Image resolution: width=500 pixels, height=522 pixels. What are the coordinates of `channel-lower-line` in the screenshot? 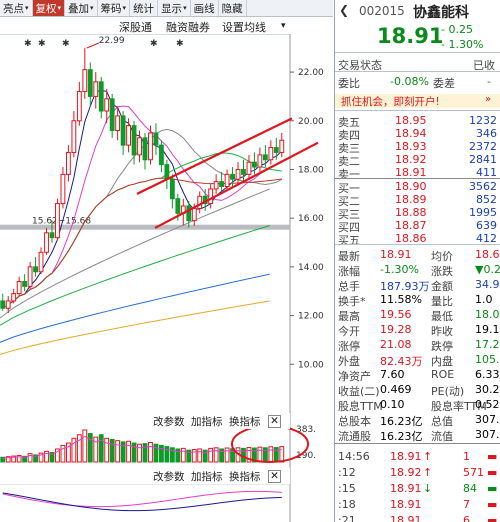 It's located at (236, 185).